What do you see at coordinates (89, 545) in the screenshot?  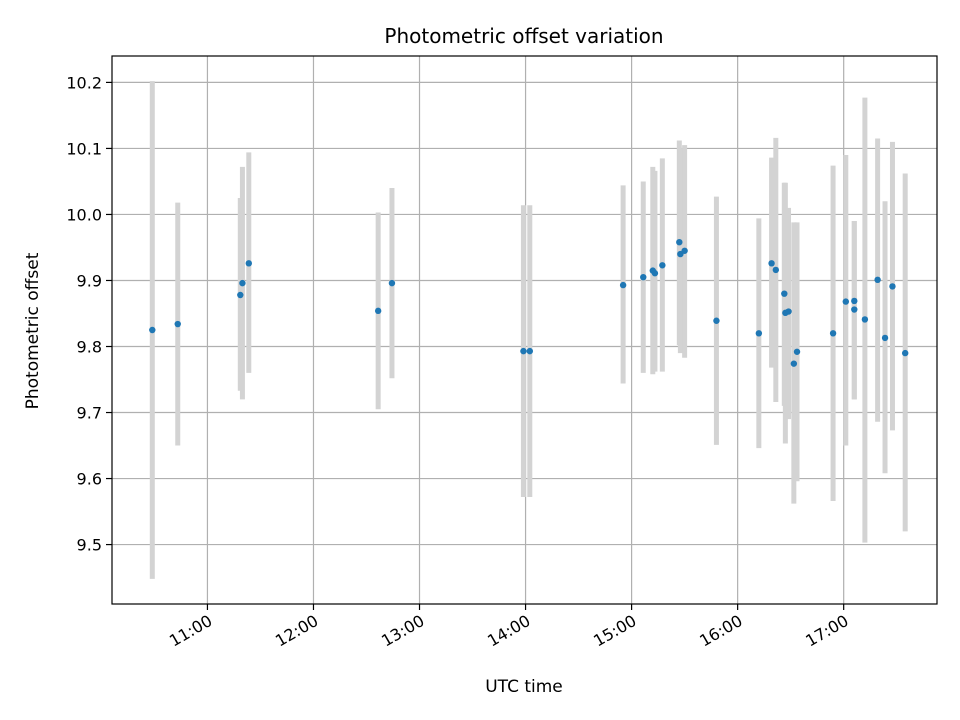 I see `y-tick-label: 9.5` at bounding box center [89, 545].